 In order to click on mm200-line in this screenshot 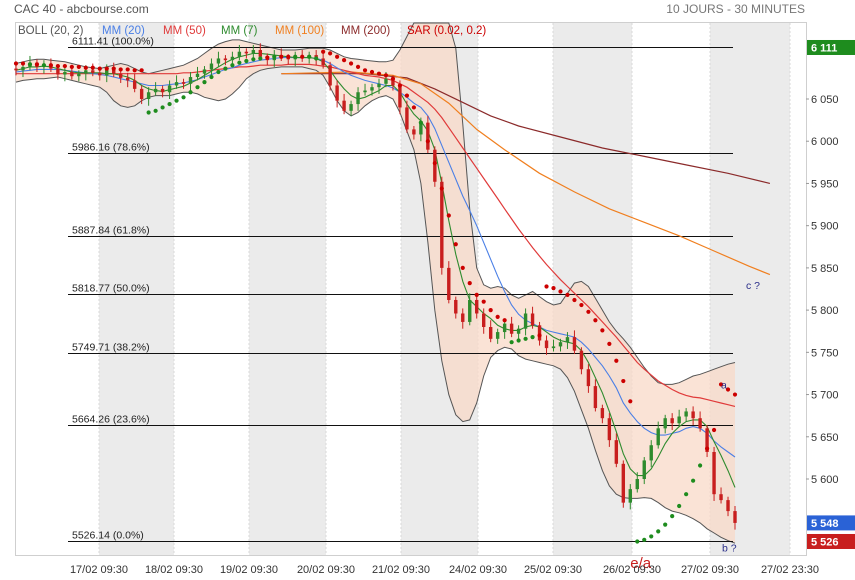, I will do `click(526, 128)`.